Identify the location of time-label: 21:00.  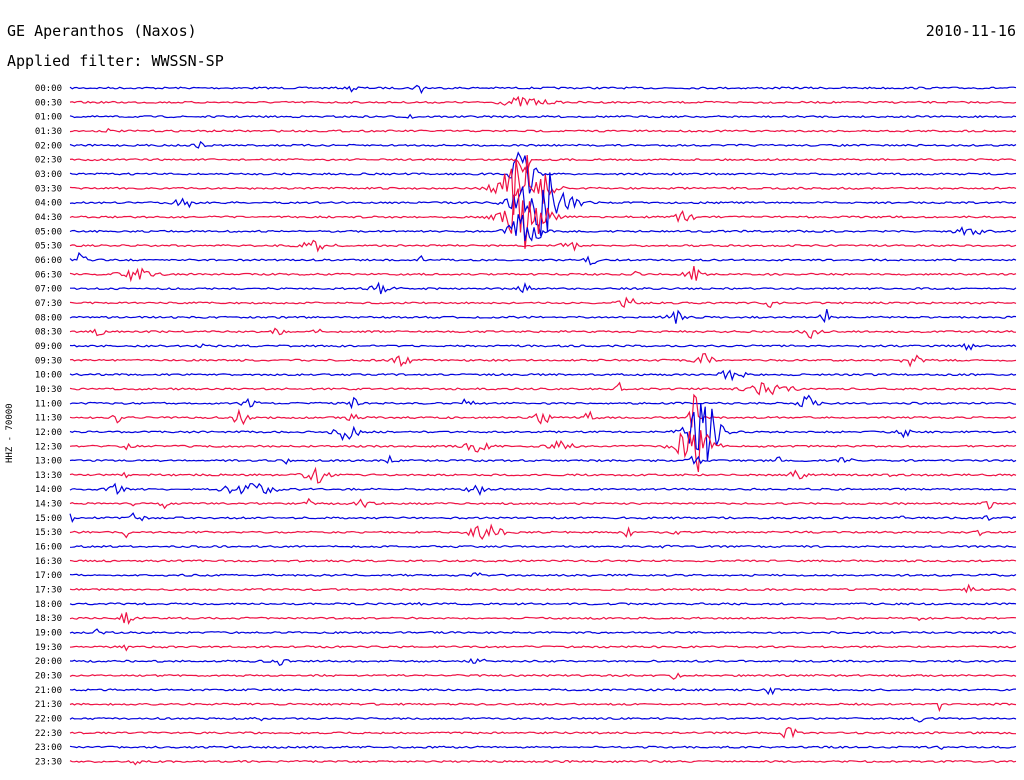
(48, 691).